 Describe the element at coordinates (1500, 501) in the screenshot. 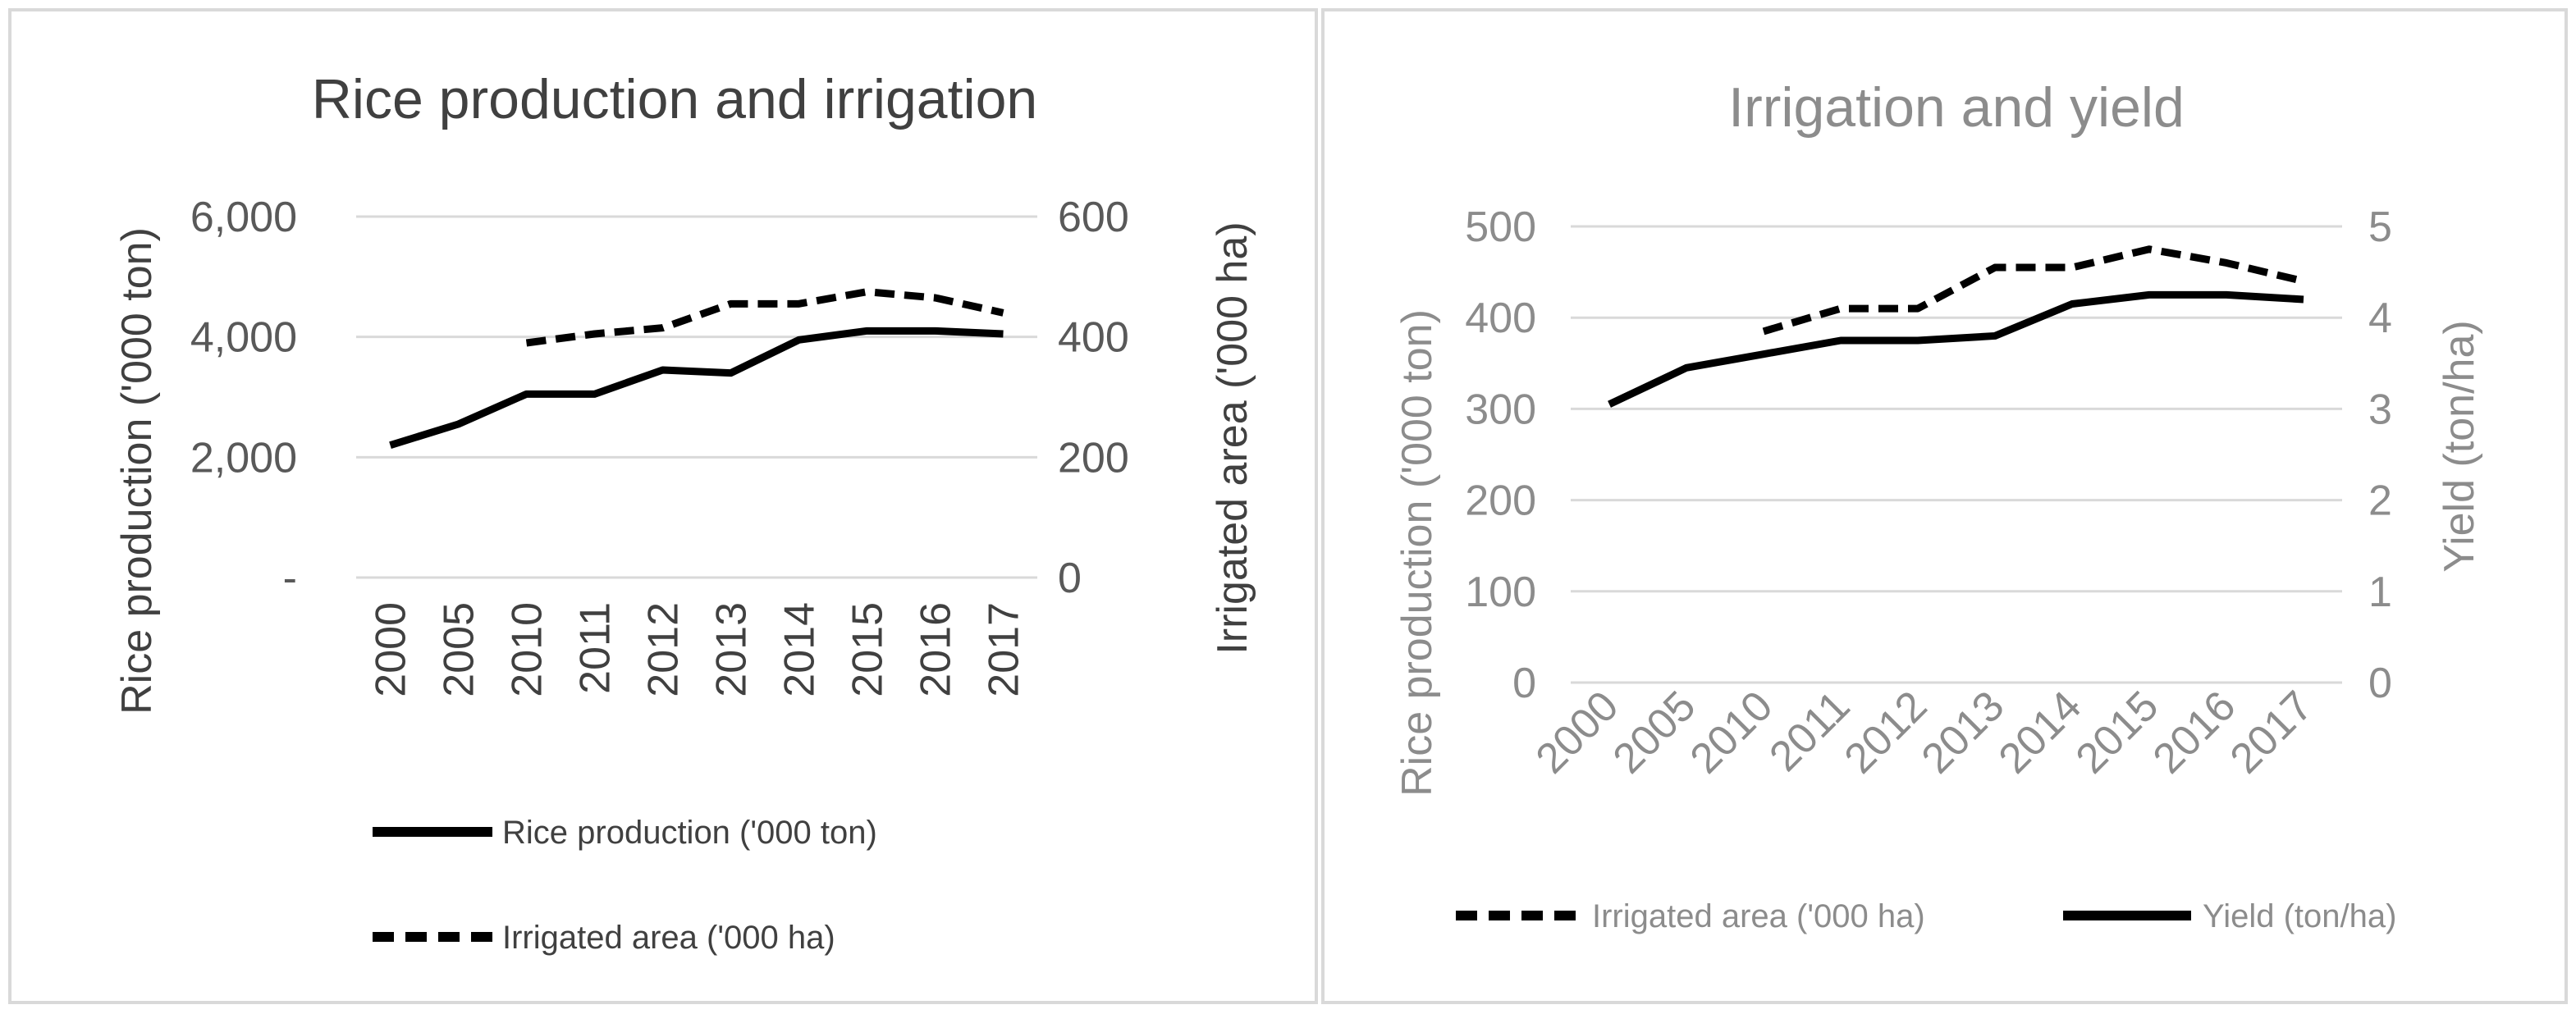

I see `y-tick-label: 200` at that location.